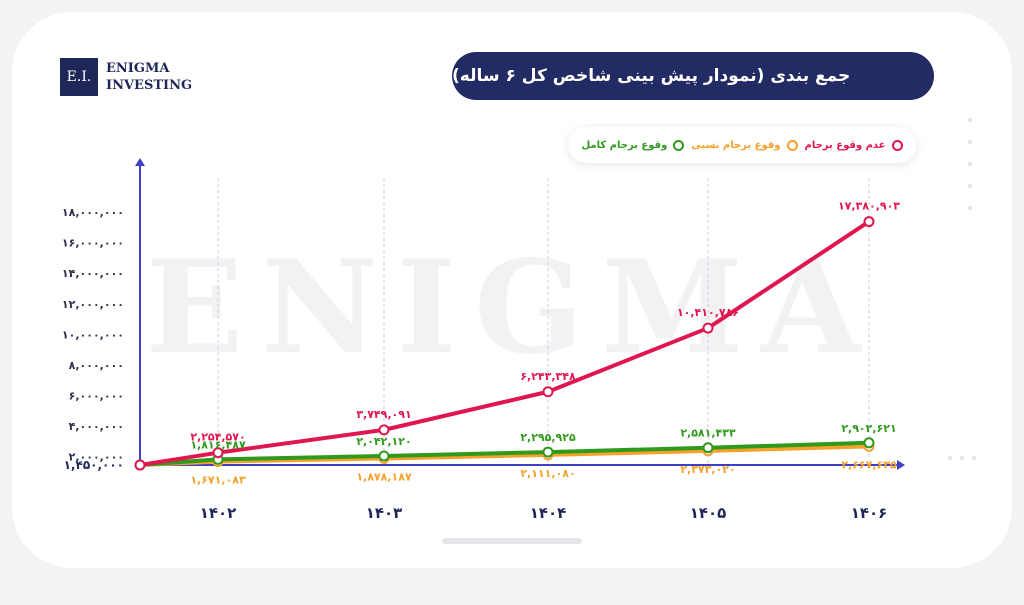 Image resolution: width=1024 pixels, height=605 pixels. Describe the element at coordinates (708, 513) in the screenshot. I see `x-tick-label: ۱۴۰۵` at that location.